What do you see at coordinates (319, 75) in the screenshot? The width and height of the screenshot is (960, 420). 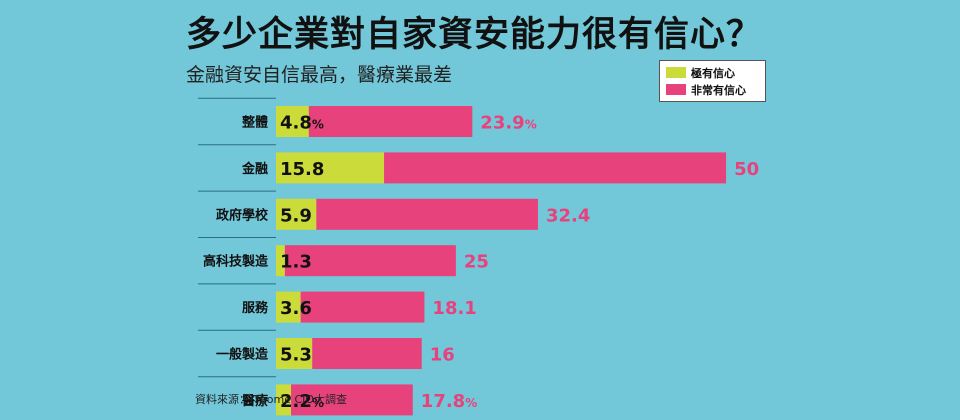 I see `chart-subtitle: 金融資安自信最高，醫療業最差` at bounding box center [319, 75].